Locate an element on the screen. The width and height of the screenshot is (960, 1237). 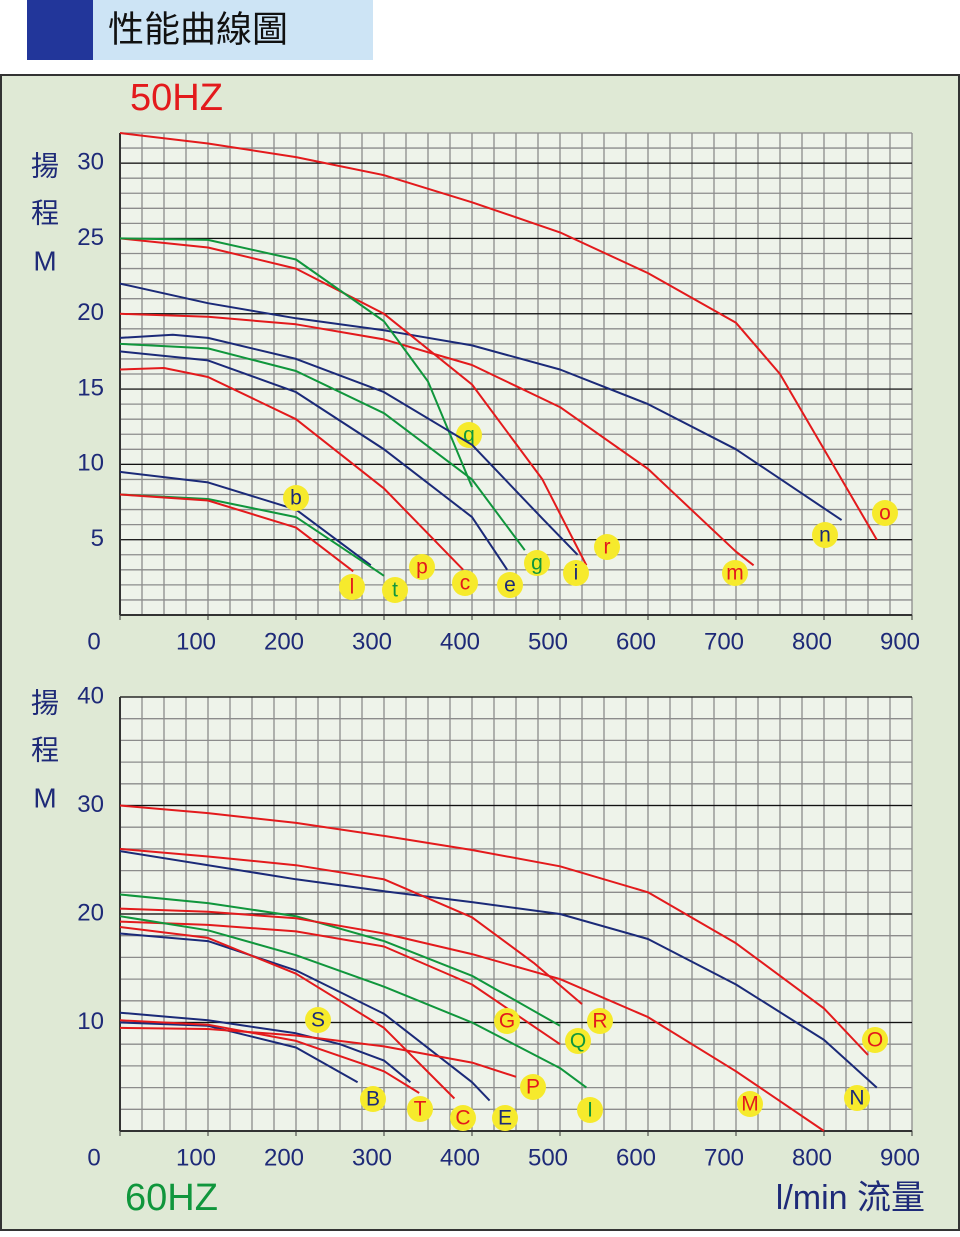
chart-title: 60HZ is located at coordinates (171, 1198).